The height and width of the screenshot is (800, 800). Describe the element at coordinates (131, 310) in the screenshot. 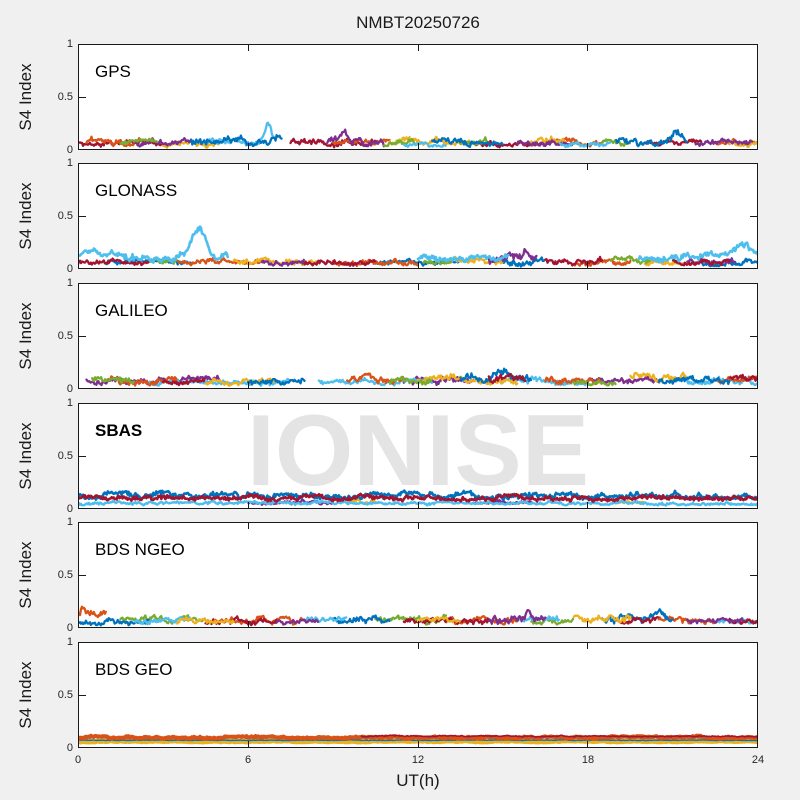

I see `panel-label-galileo: GALILEO` at that location.